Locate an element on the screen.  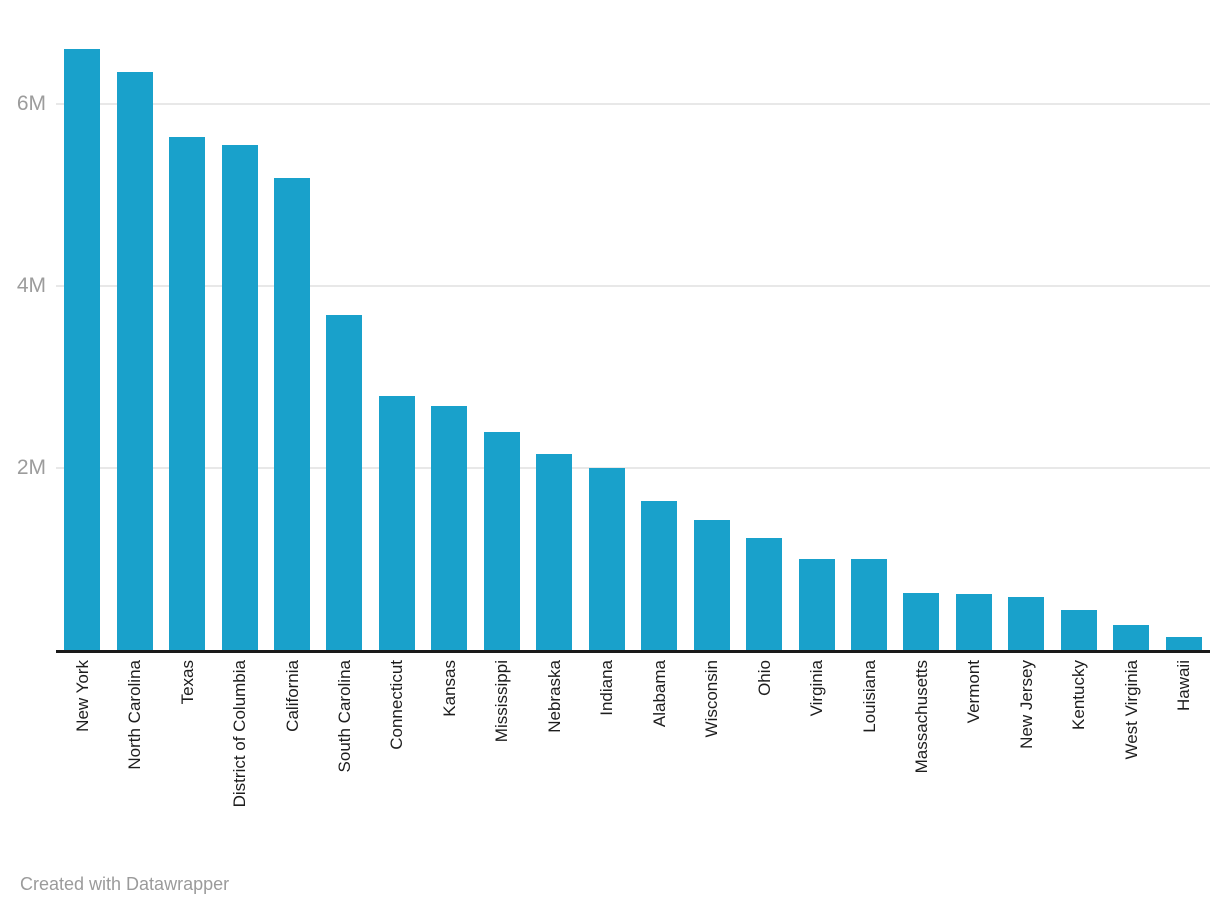
bar-column-district-of-columbia is located at coordinates (239, 397).